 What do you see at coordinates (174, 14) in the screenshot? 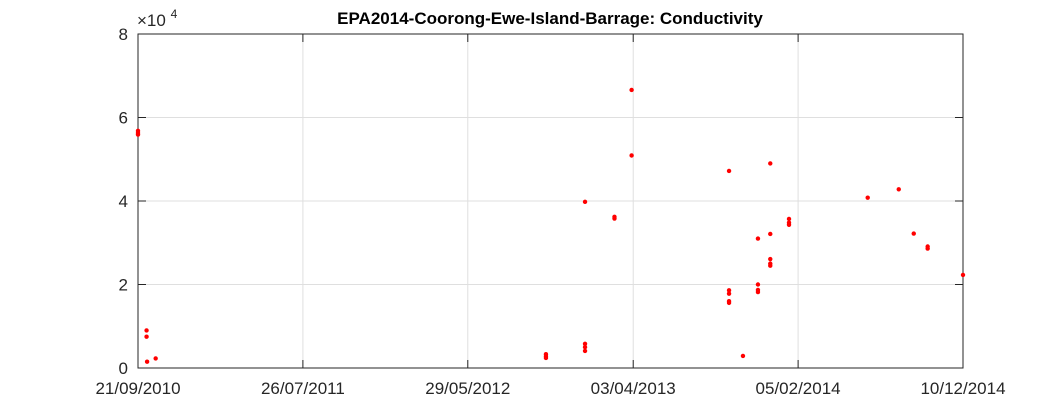
I see `y-exponent-power: 4` at bounding box center [174, 14].